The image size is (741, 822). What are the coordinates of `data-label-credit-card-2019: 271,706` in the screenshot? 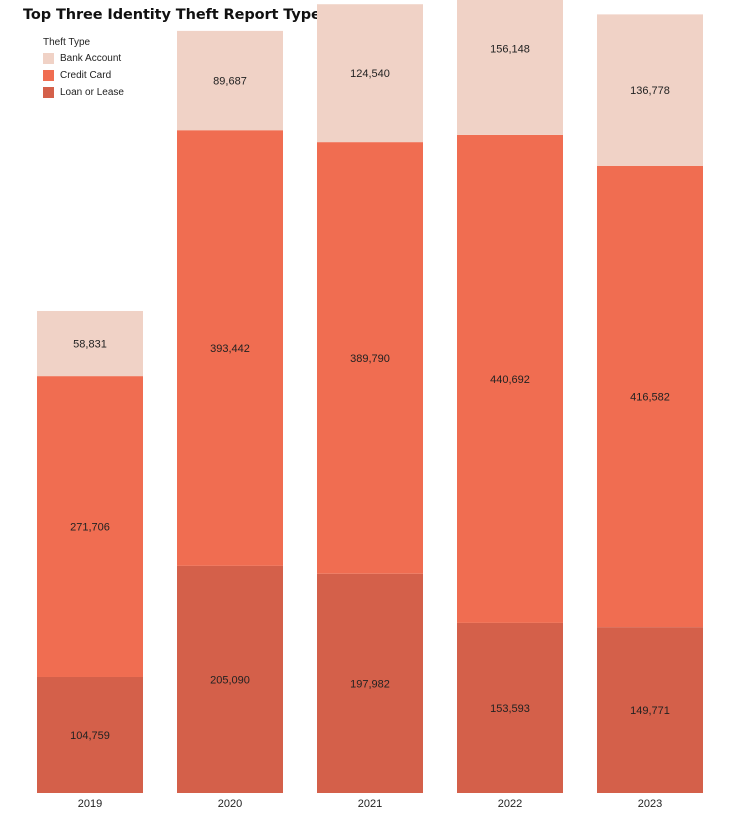 It's located at (90, 528).